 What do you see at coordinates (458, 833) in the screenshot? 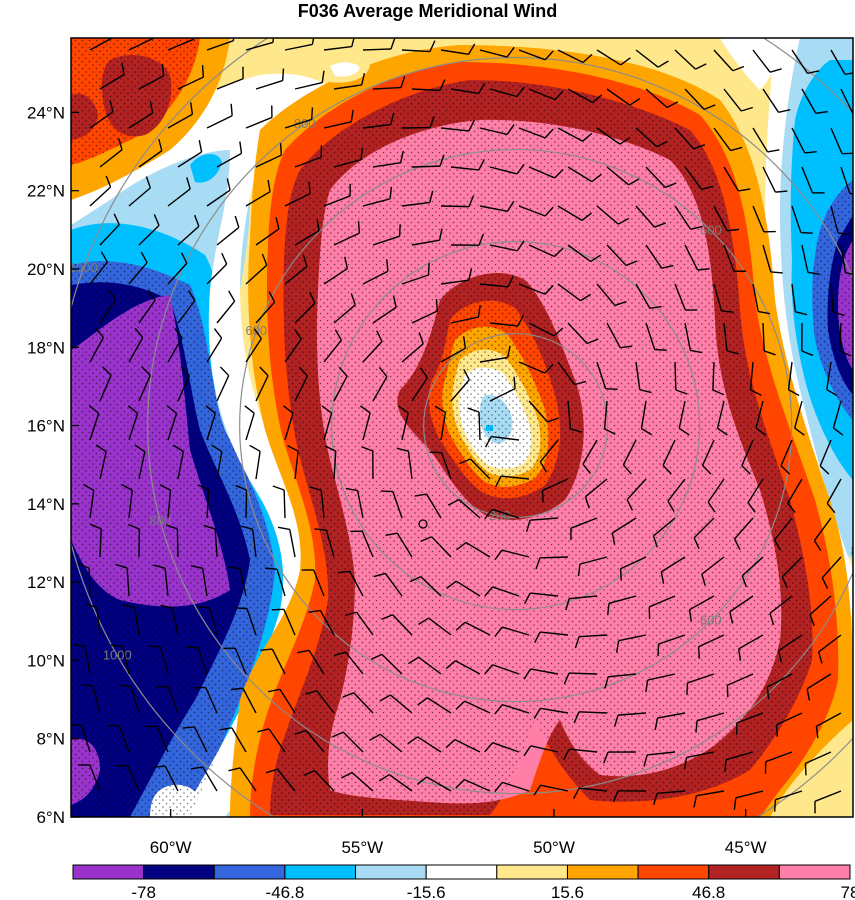
I see `longitude-axis: 60°W 55°W 50°W 45°W` at bounding box center [458, 833].